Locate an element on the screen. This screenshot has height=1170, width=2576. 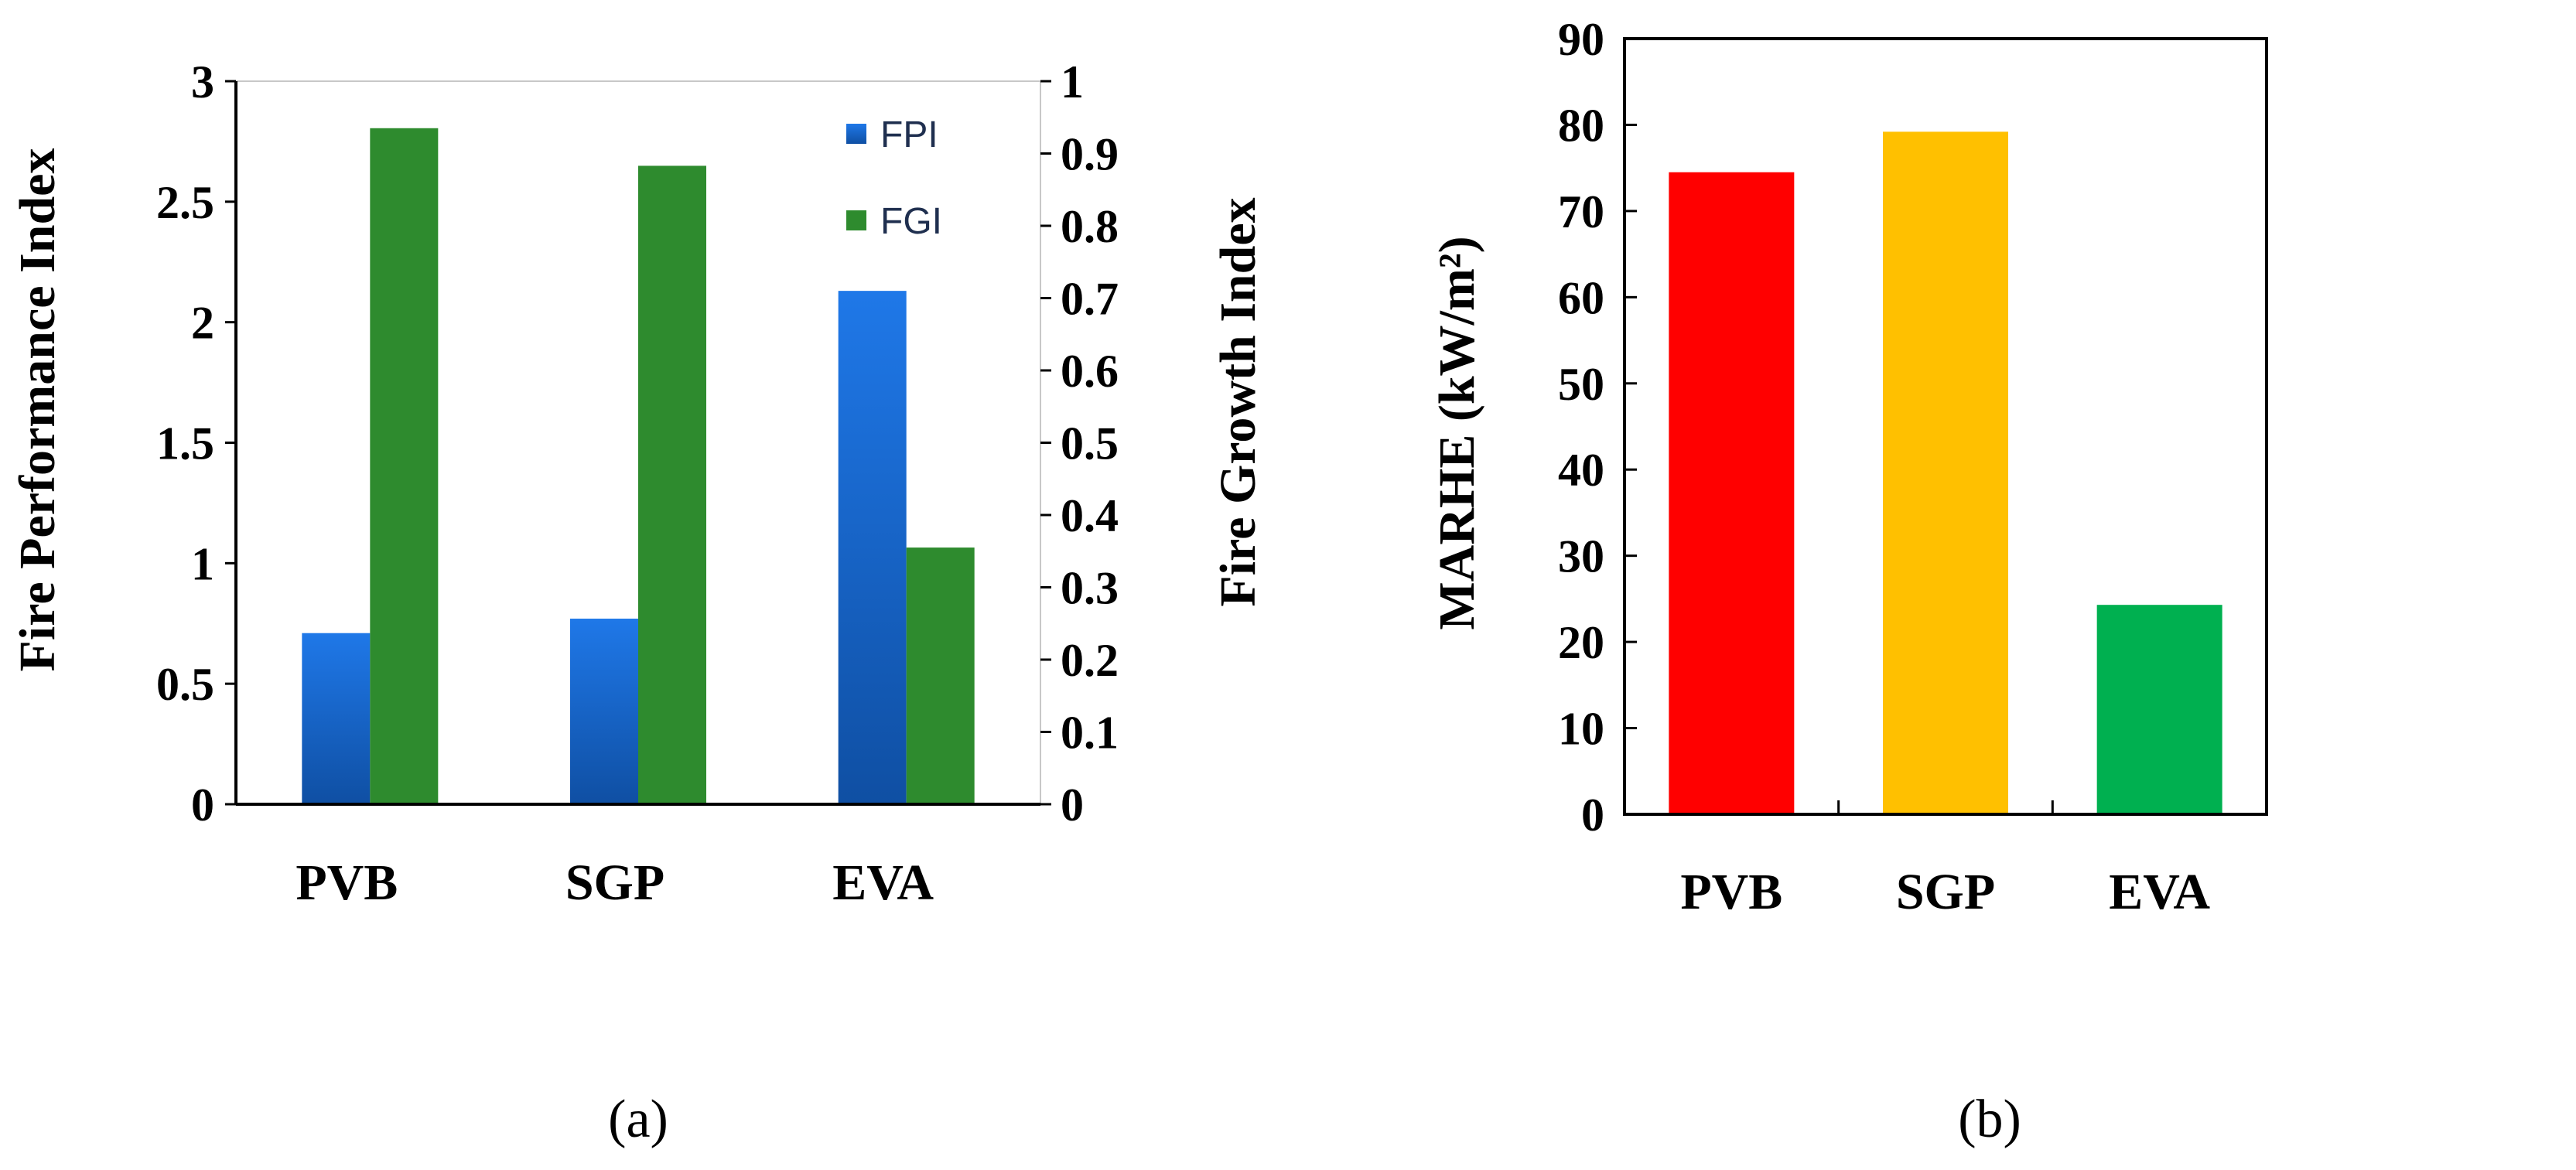
chart-a-y2-tick-label: 0.2 is located at coordinates (1090, 661).